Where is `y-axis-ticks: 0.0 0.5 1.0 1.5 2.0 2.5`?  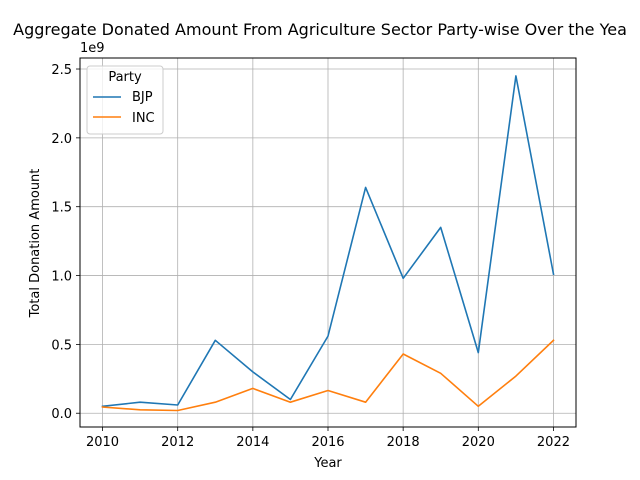
y-axis-ticks: 0.0 0.5 1.0 1.5 2.0 2.5 is located at coordinates (65, 242).